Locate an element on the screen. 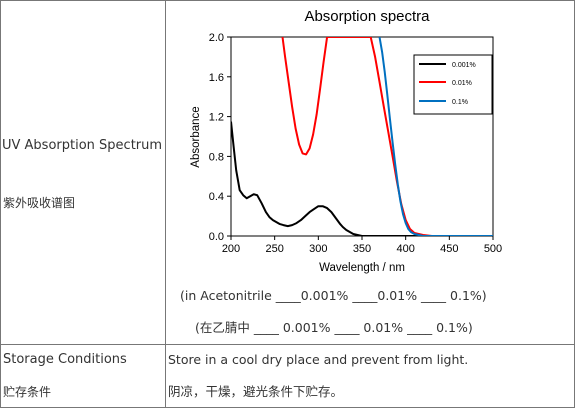  legend-label-01: 0.1% is located at coordinates (460, 102).